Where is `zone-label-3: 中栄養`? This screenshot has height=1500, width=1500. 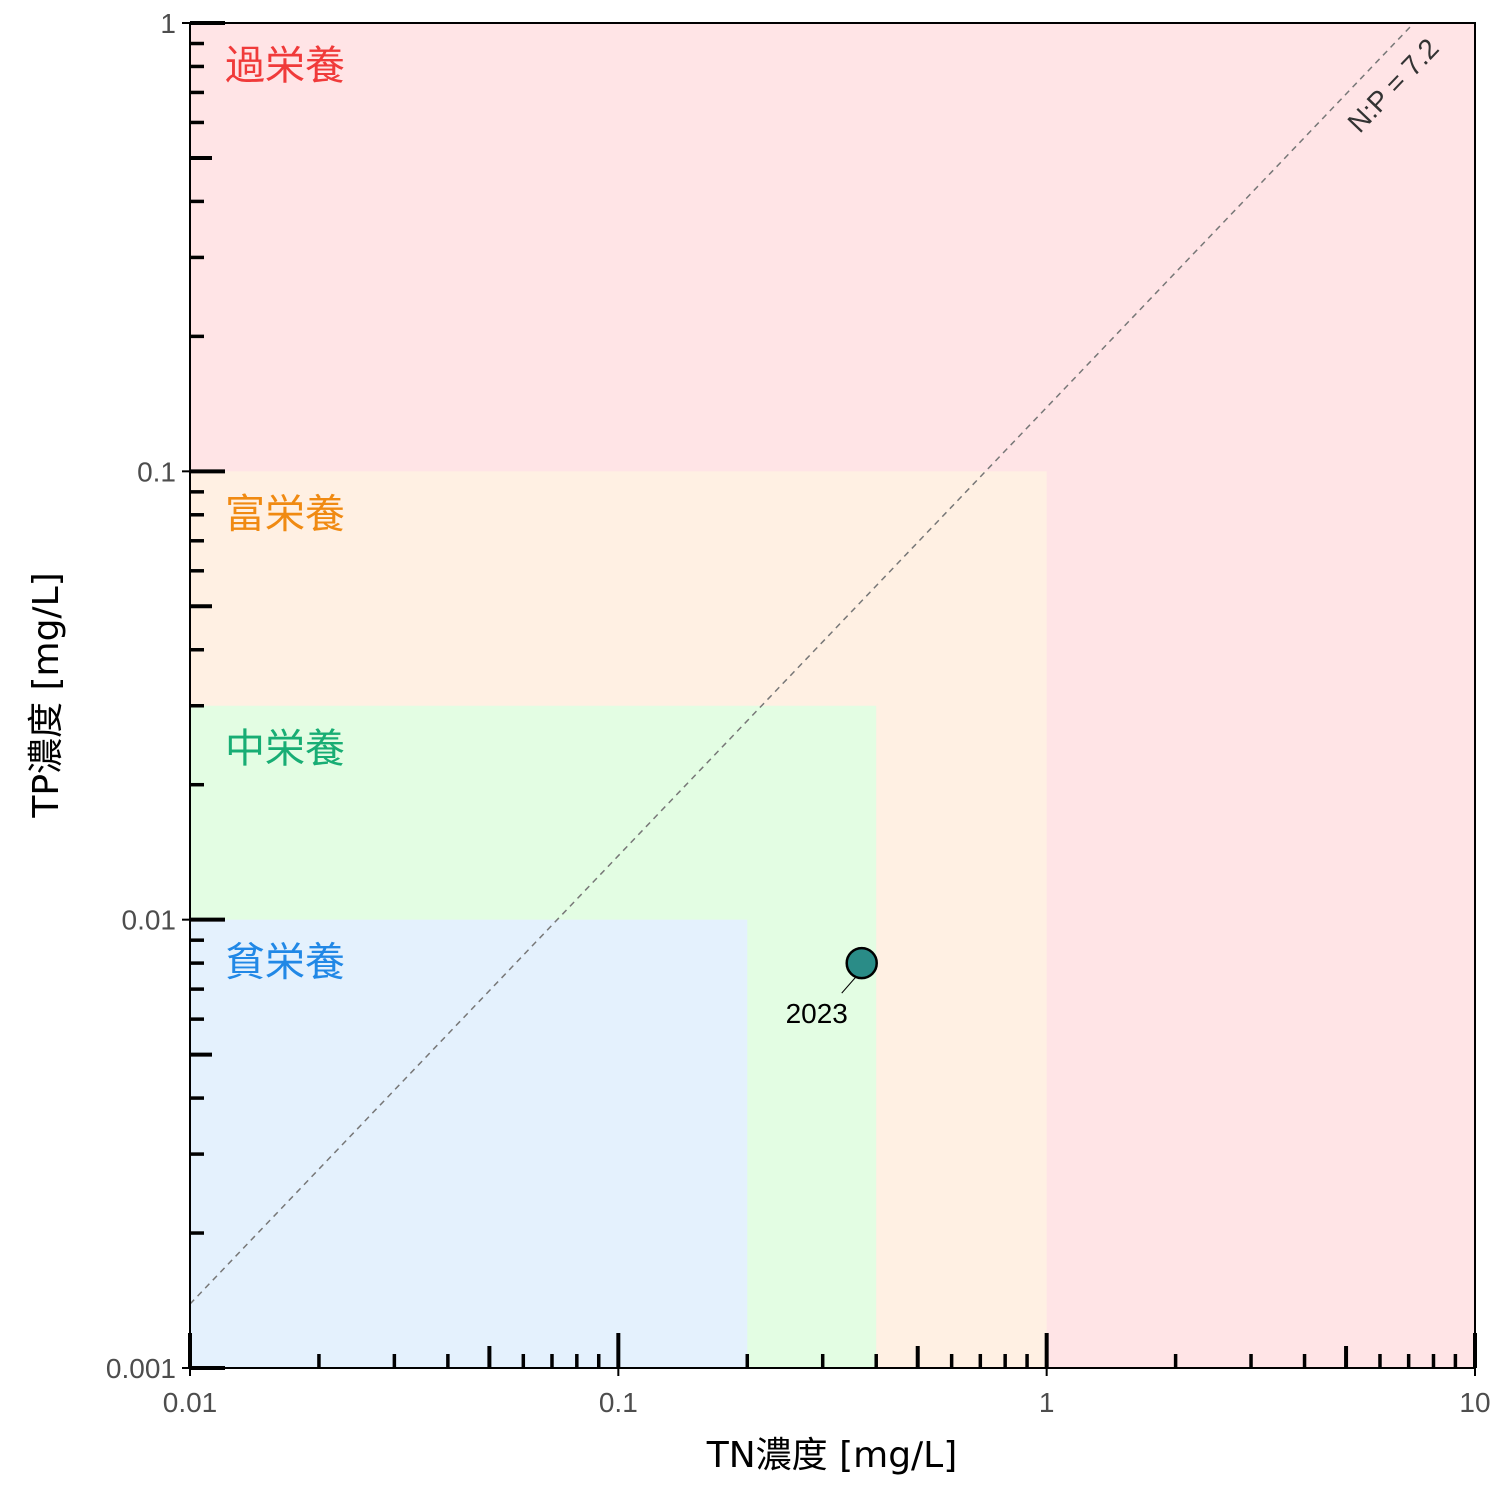
zone-label-3: 中栄養 is located at coordinates (285, 749).